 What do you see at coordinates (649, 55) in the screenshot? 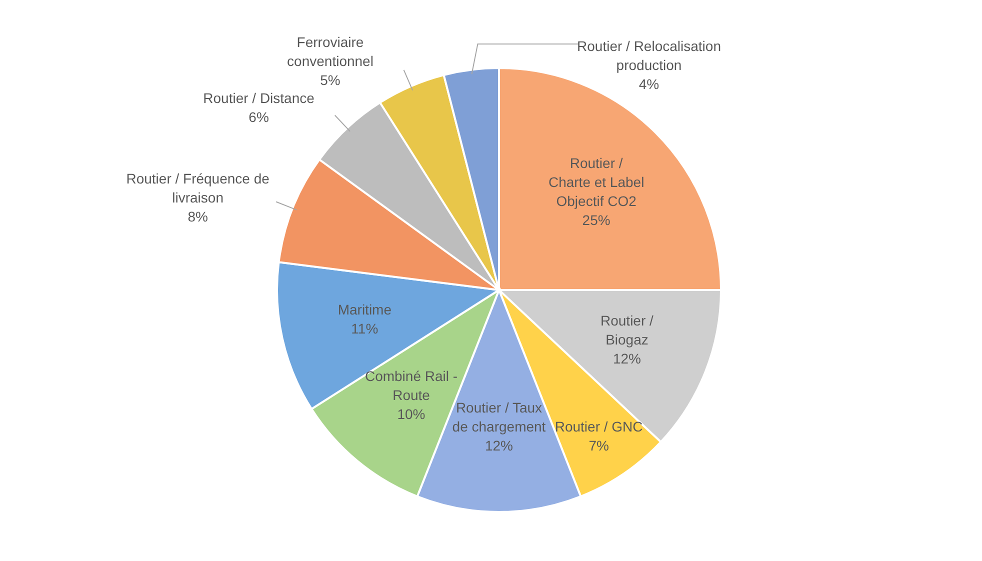
I see `slice-label: Routier / Relocalisation production` at bounding box center [649, 55].